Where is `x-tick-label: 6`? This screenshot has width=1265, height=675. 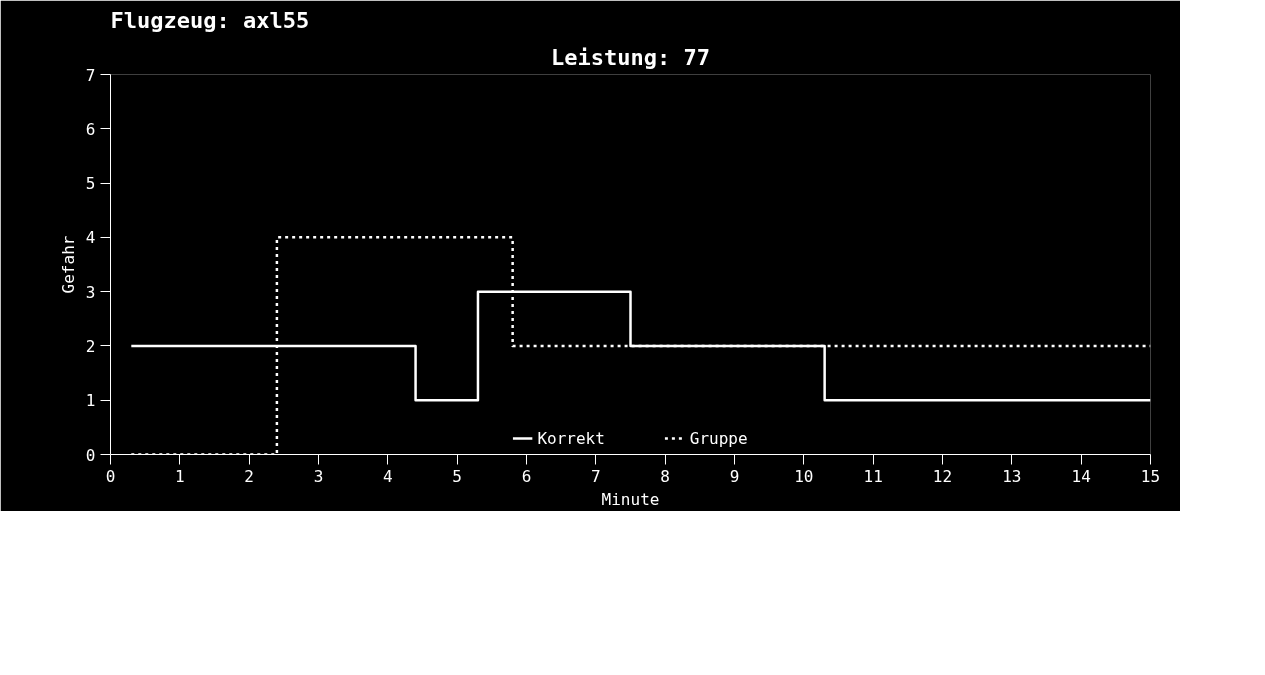
x-tick-label: 6 is located at coordinates (526, 476).